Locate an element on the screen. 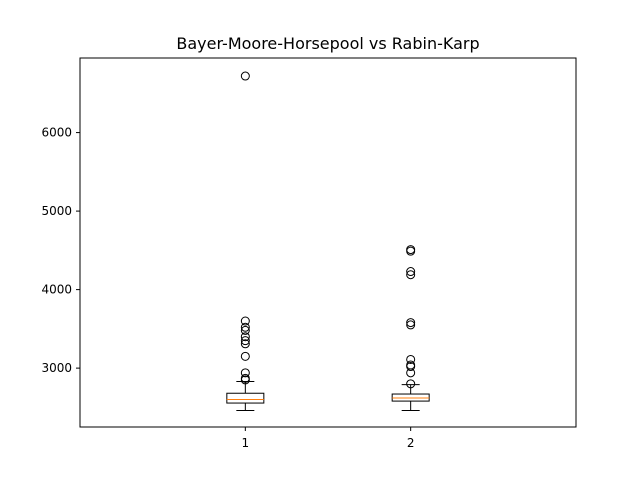 This screenshot has width=640, height=480. y-tick-label: 3000 is located at coordinates (56, 368).